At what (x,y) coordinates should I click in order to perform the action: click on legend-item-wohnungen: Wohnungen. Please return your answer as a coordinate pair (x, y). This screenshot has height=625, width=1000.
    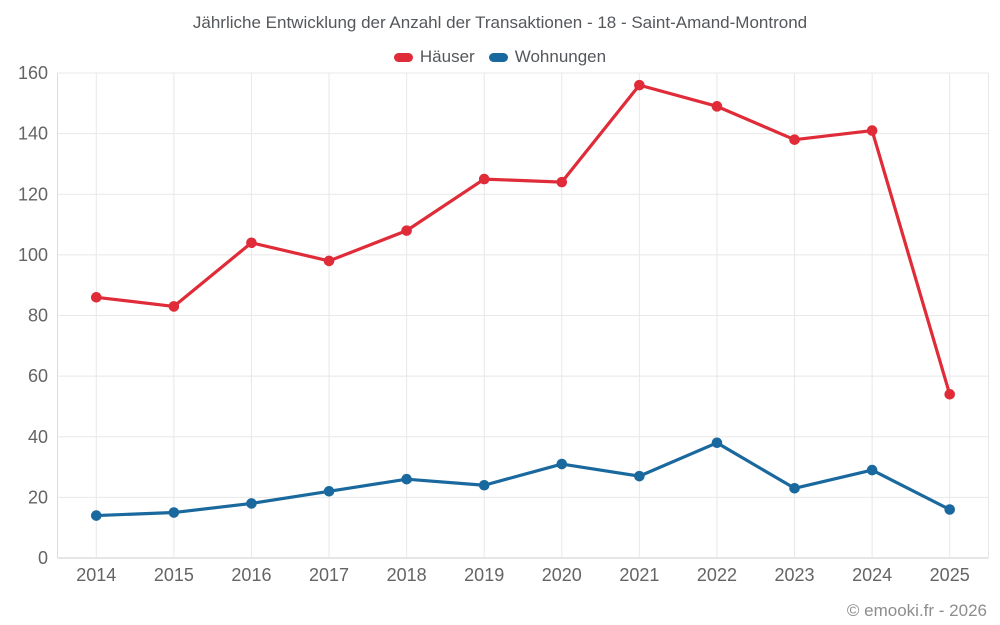
    Looking at the image, I should click on (547, 57).